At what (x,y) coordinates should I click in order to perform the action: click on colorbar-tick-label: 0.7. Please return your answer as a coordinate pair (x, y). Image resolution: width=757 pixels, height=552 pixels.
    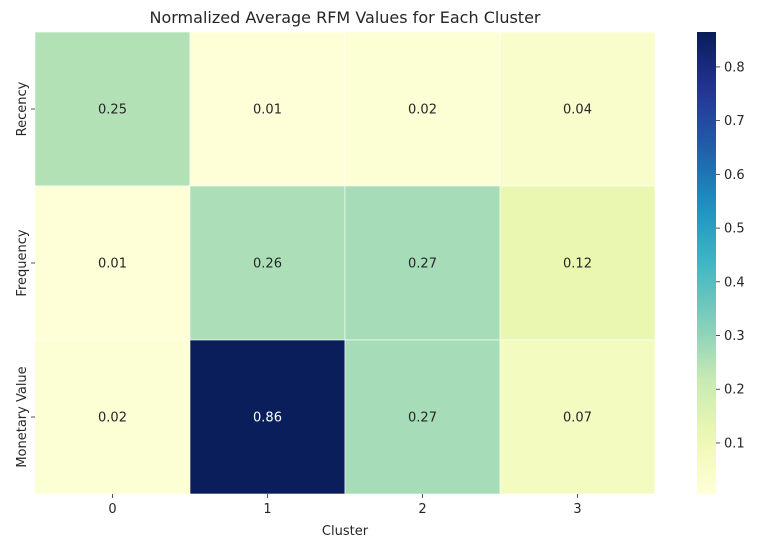
    Looking at the image, I should click on (734, 121).